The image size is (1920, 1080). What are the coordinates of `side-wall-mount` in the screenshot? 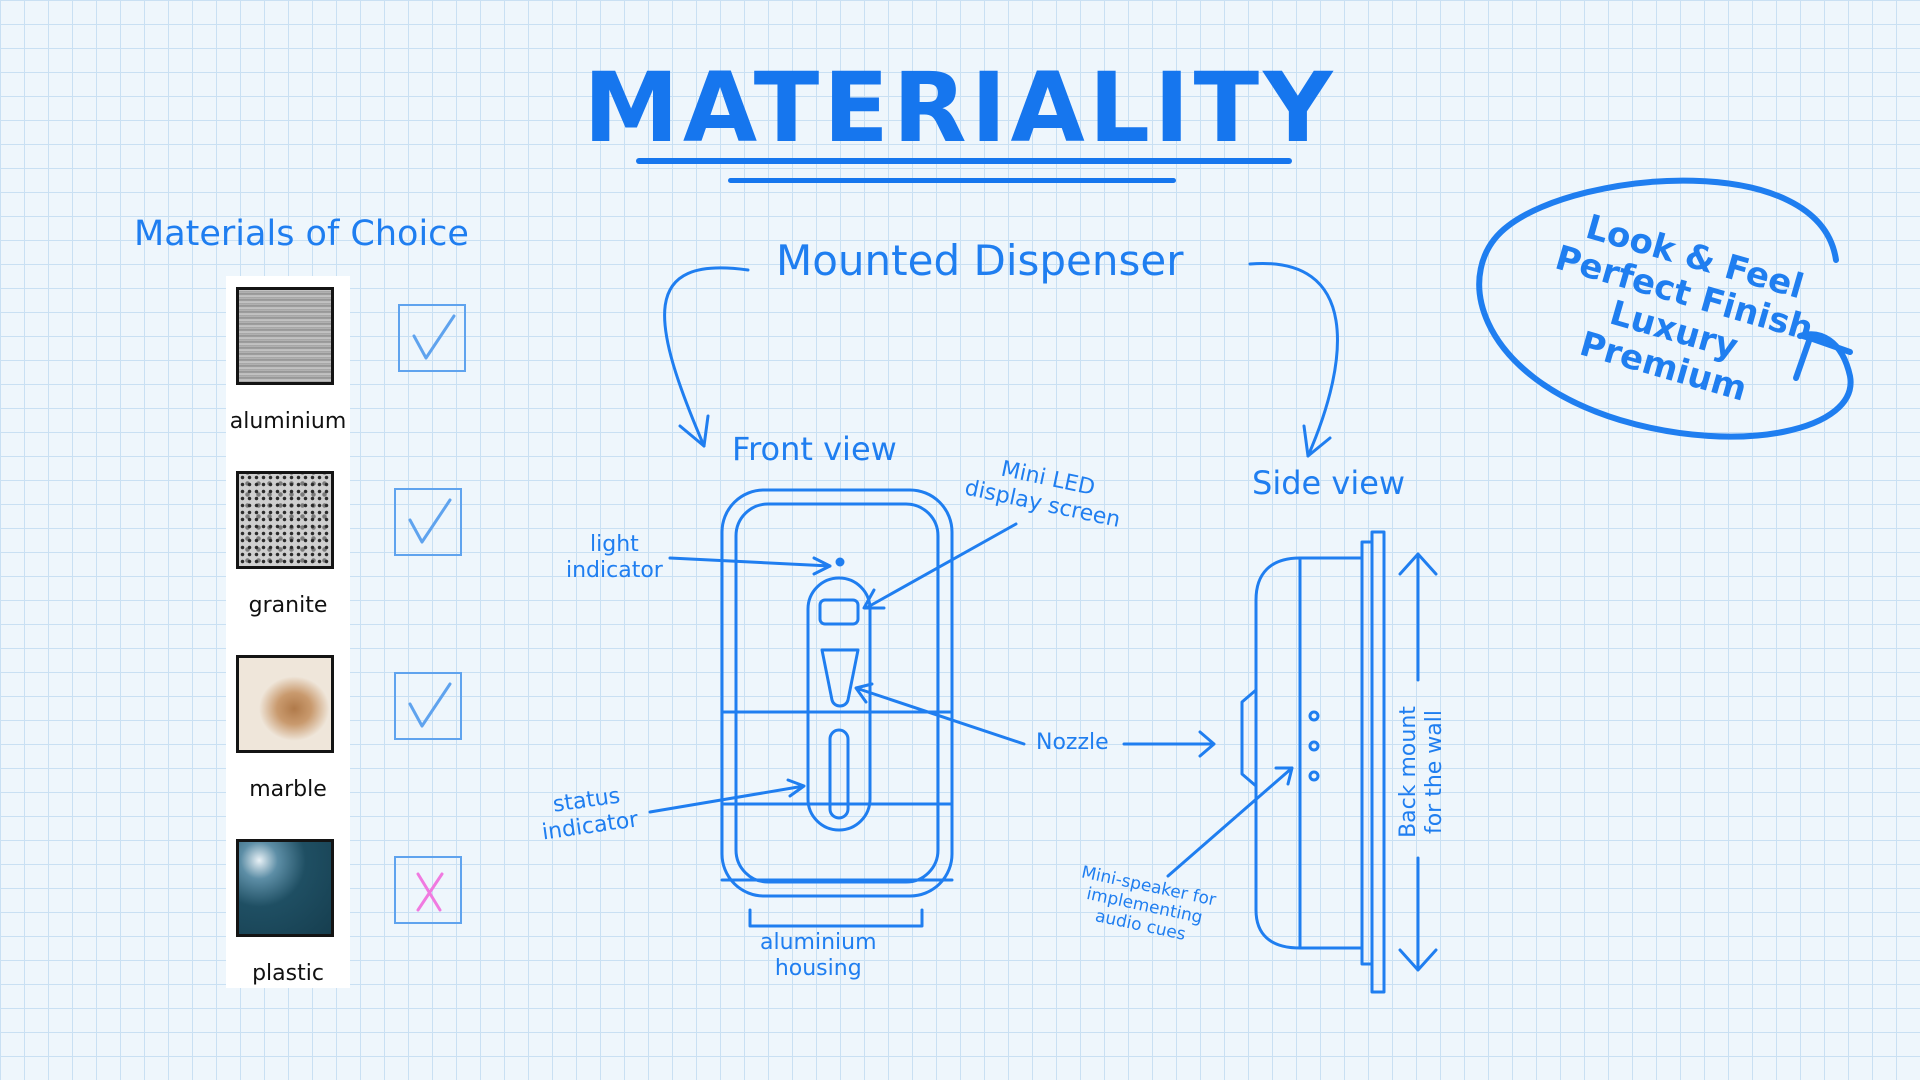 It's located at (1378, 762).